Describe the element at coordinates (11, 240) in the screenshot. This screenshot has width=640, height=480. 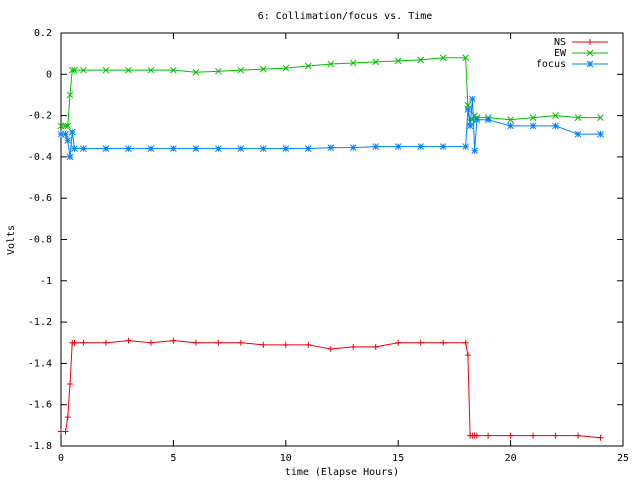
I see `y-axis-label: Volts` at that location.